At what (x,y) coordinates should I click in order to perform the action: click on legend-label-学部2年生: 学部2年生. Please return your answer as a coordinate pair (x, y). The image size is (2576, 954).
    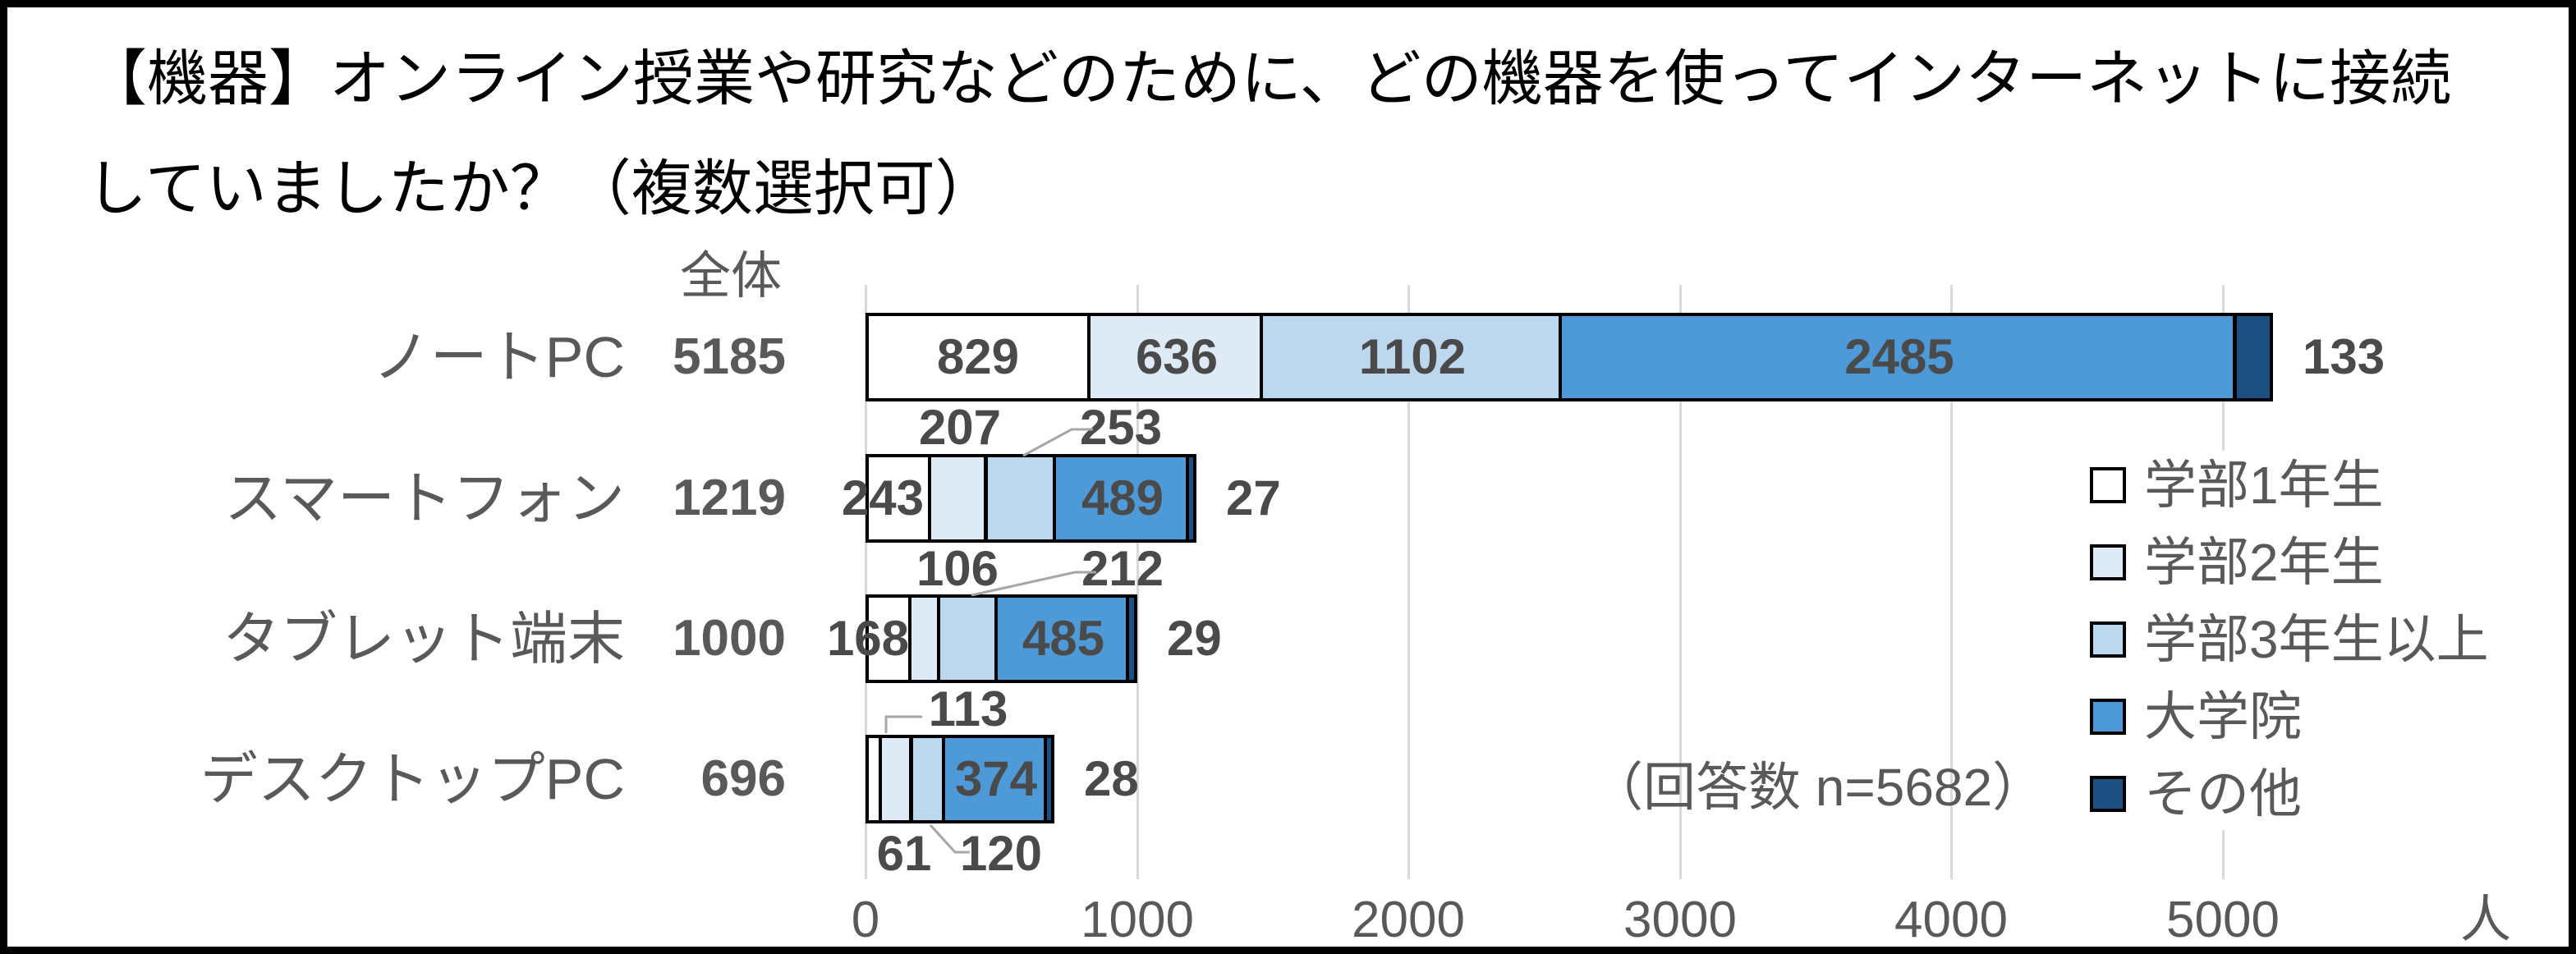
    Looking at the image, I should click on (2264, 562).